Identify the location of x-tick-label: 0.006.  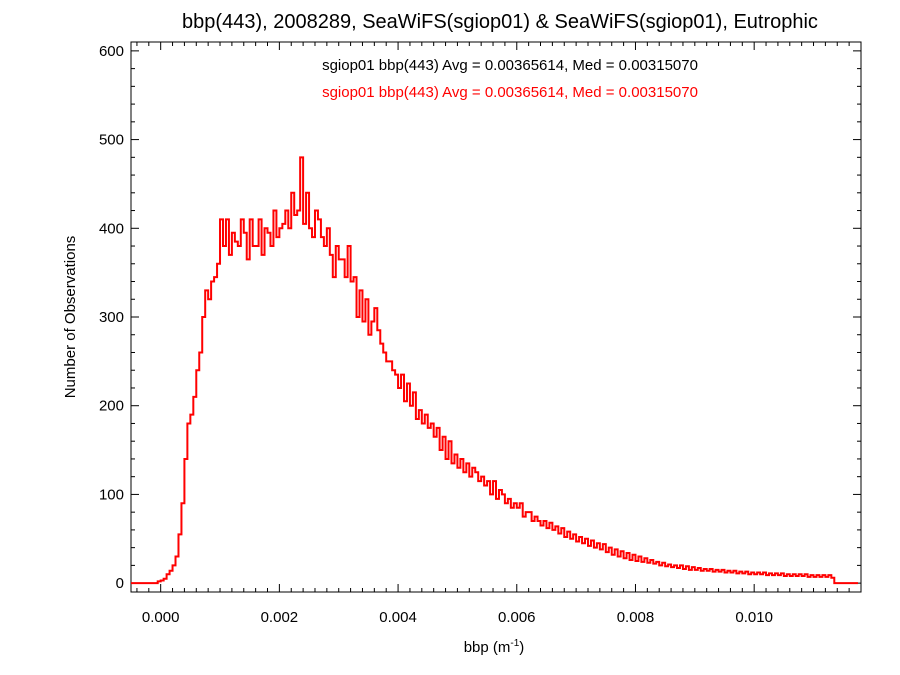
(517, 617).